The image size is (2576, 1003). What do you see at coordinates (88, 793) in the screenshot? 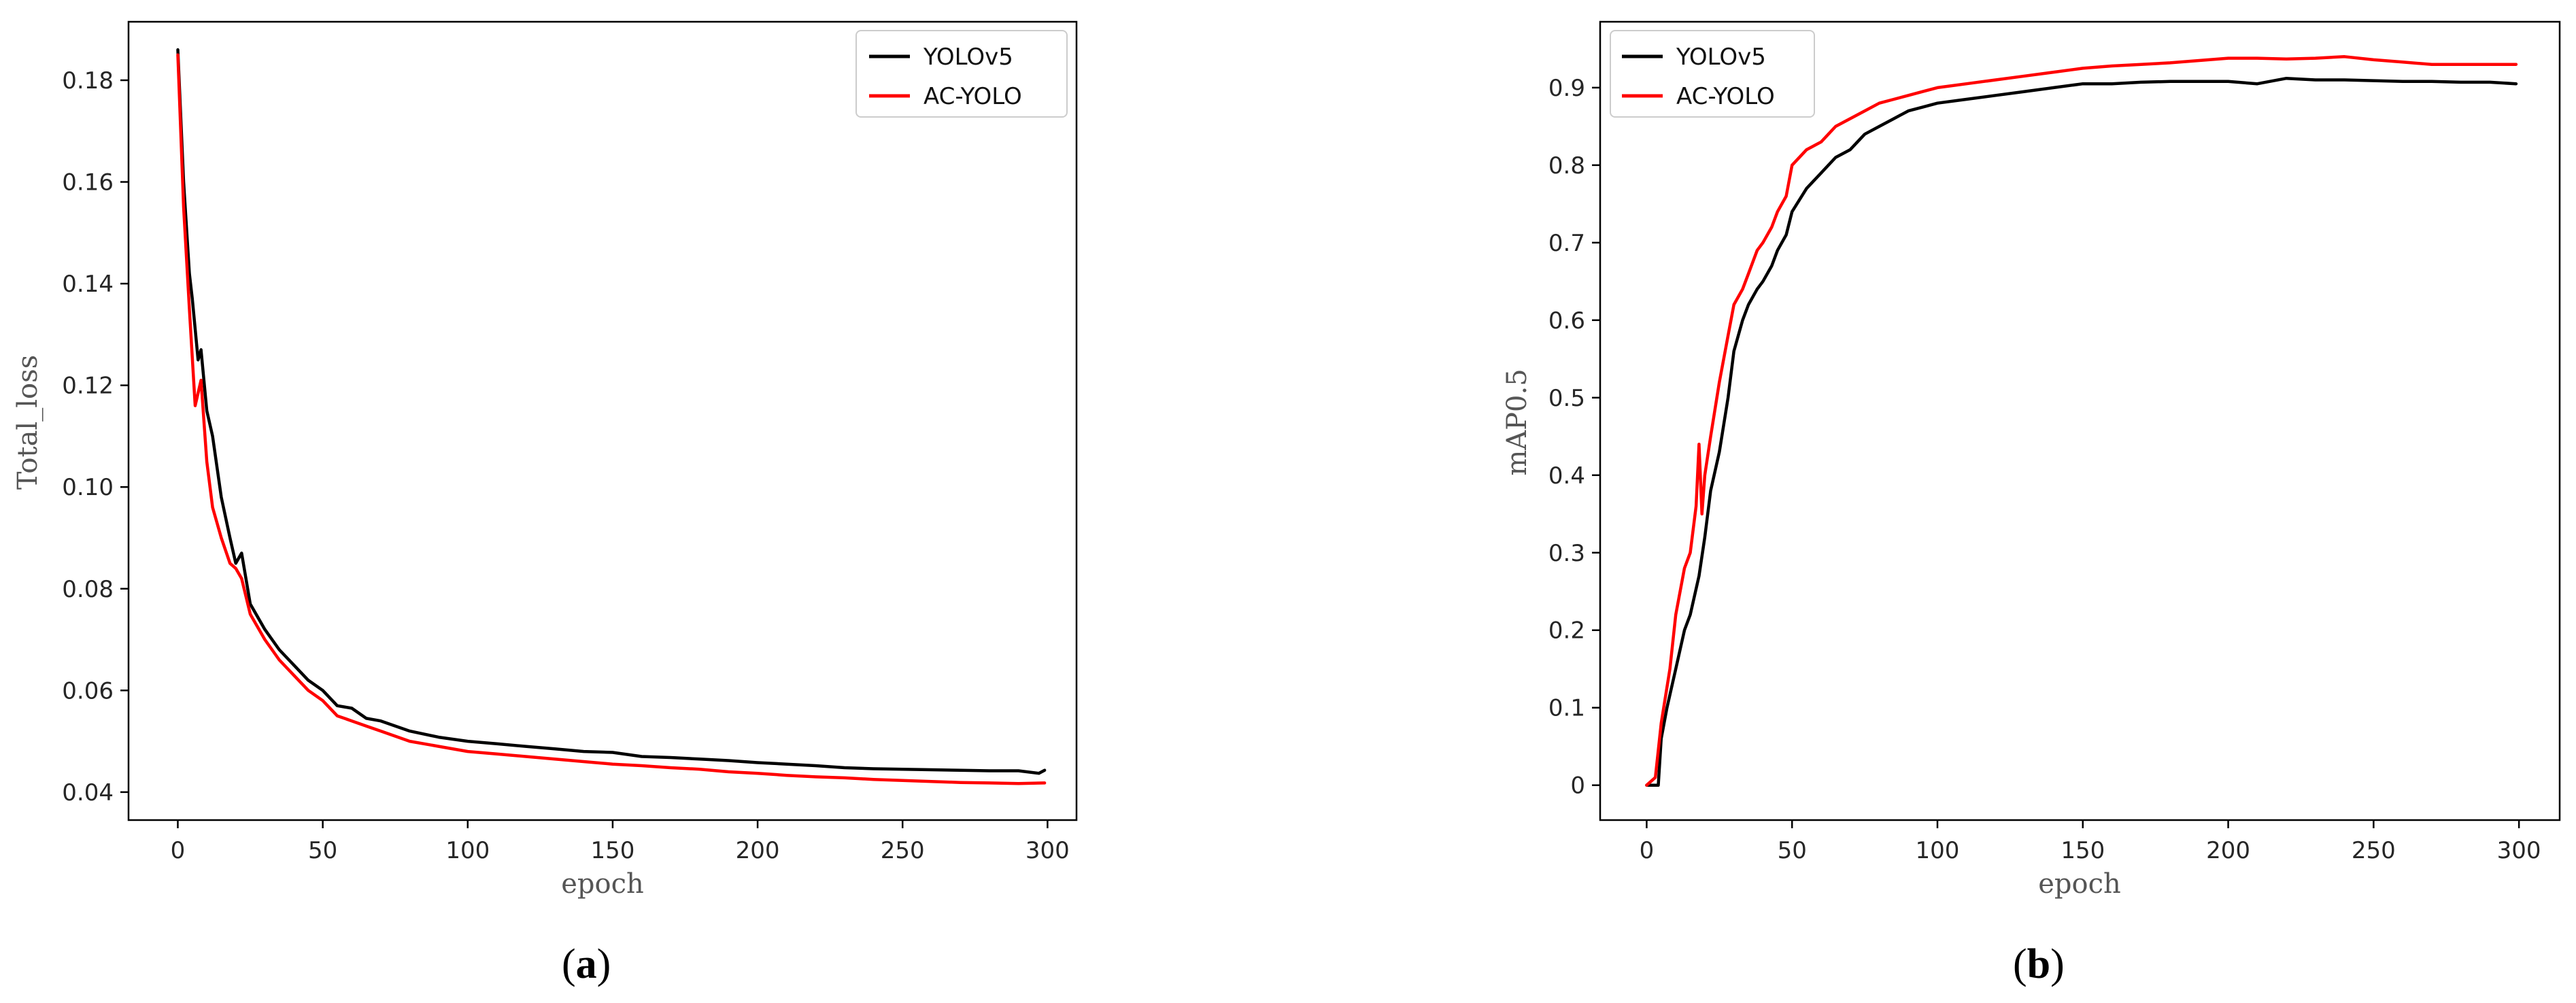
I see `y-tick-label: 0.04` at bounding box center [88, 793].